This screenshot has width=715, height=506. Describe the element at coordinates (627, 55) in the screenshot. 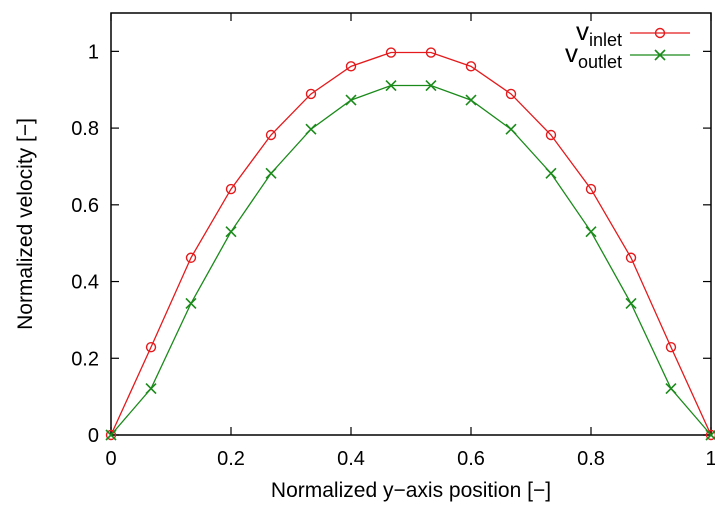

I see `legend-entry-outlet: voutlet` at that location.